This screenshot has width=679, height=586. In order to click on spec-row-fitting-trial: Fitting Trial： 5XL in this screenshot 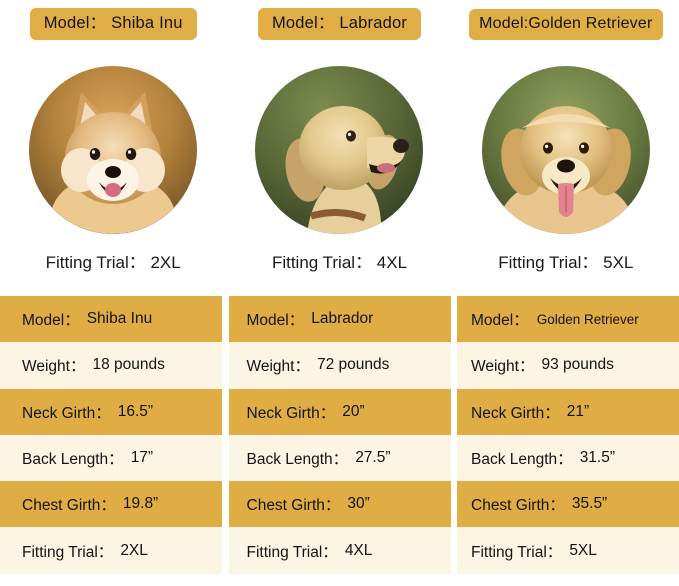, I will do `click(568, 550)`.